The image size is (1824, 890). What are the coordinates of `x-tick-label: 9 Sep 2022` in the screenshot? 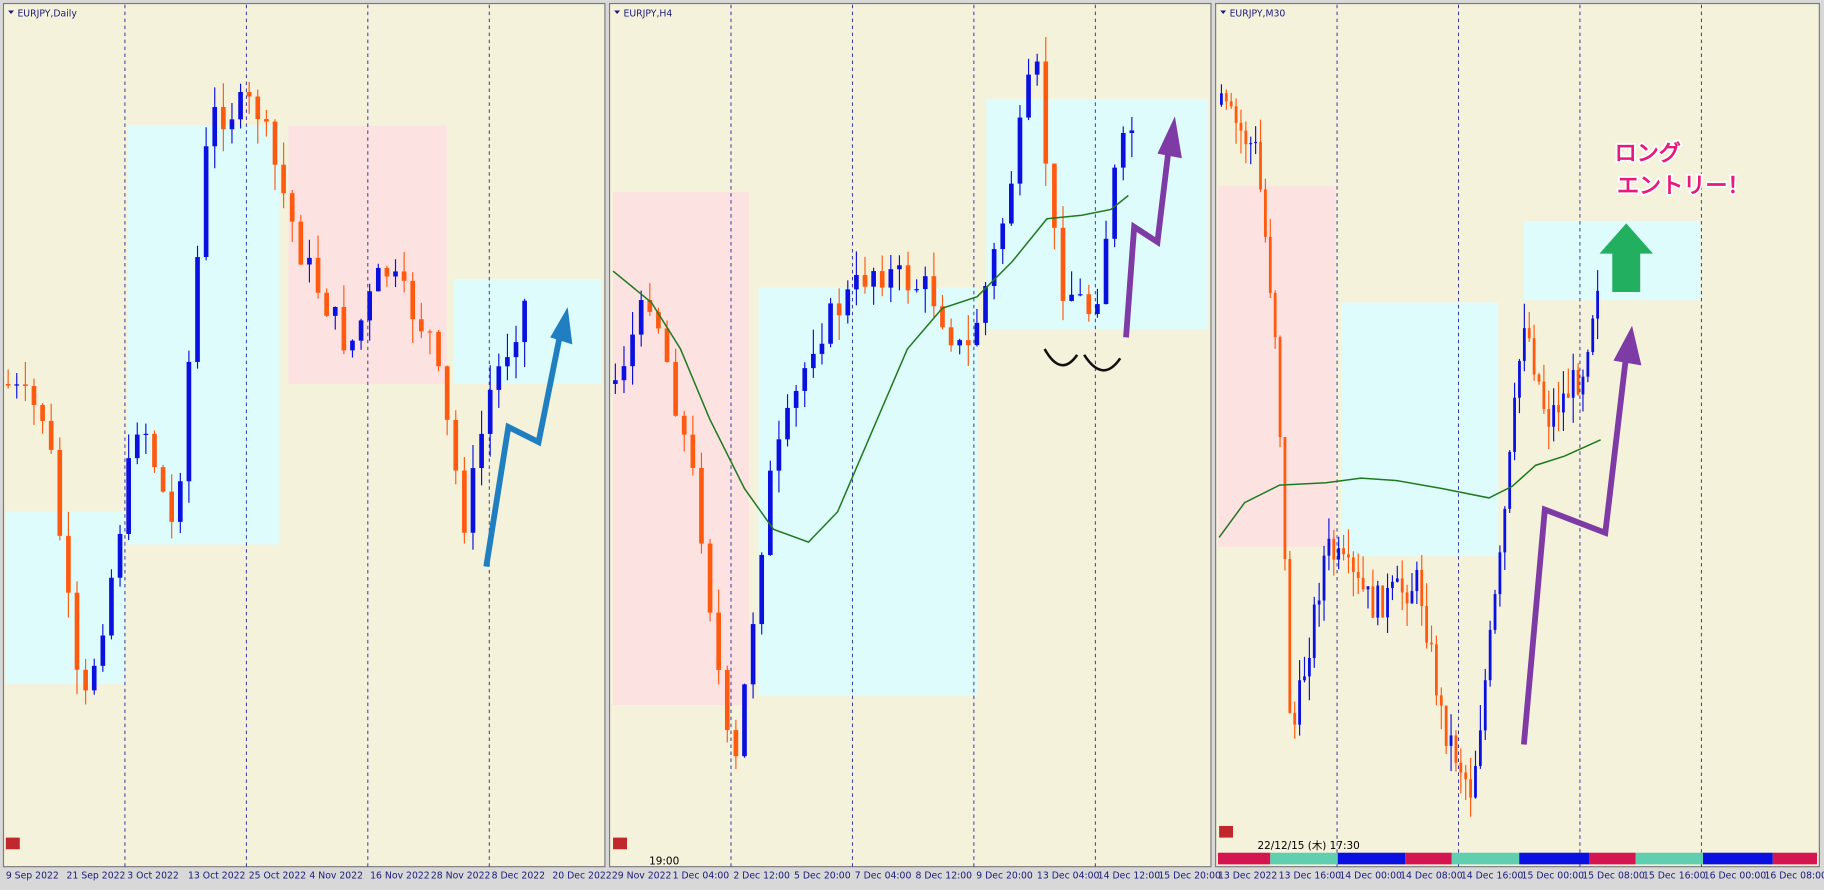 It's located at (32, 875).